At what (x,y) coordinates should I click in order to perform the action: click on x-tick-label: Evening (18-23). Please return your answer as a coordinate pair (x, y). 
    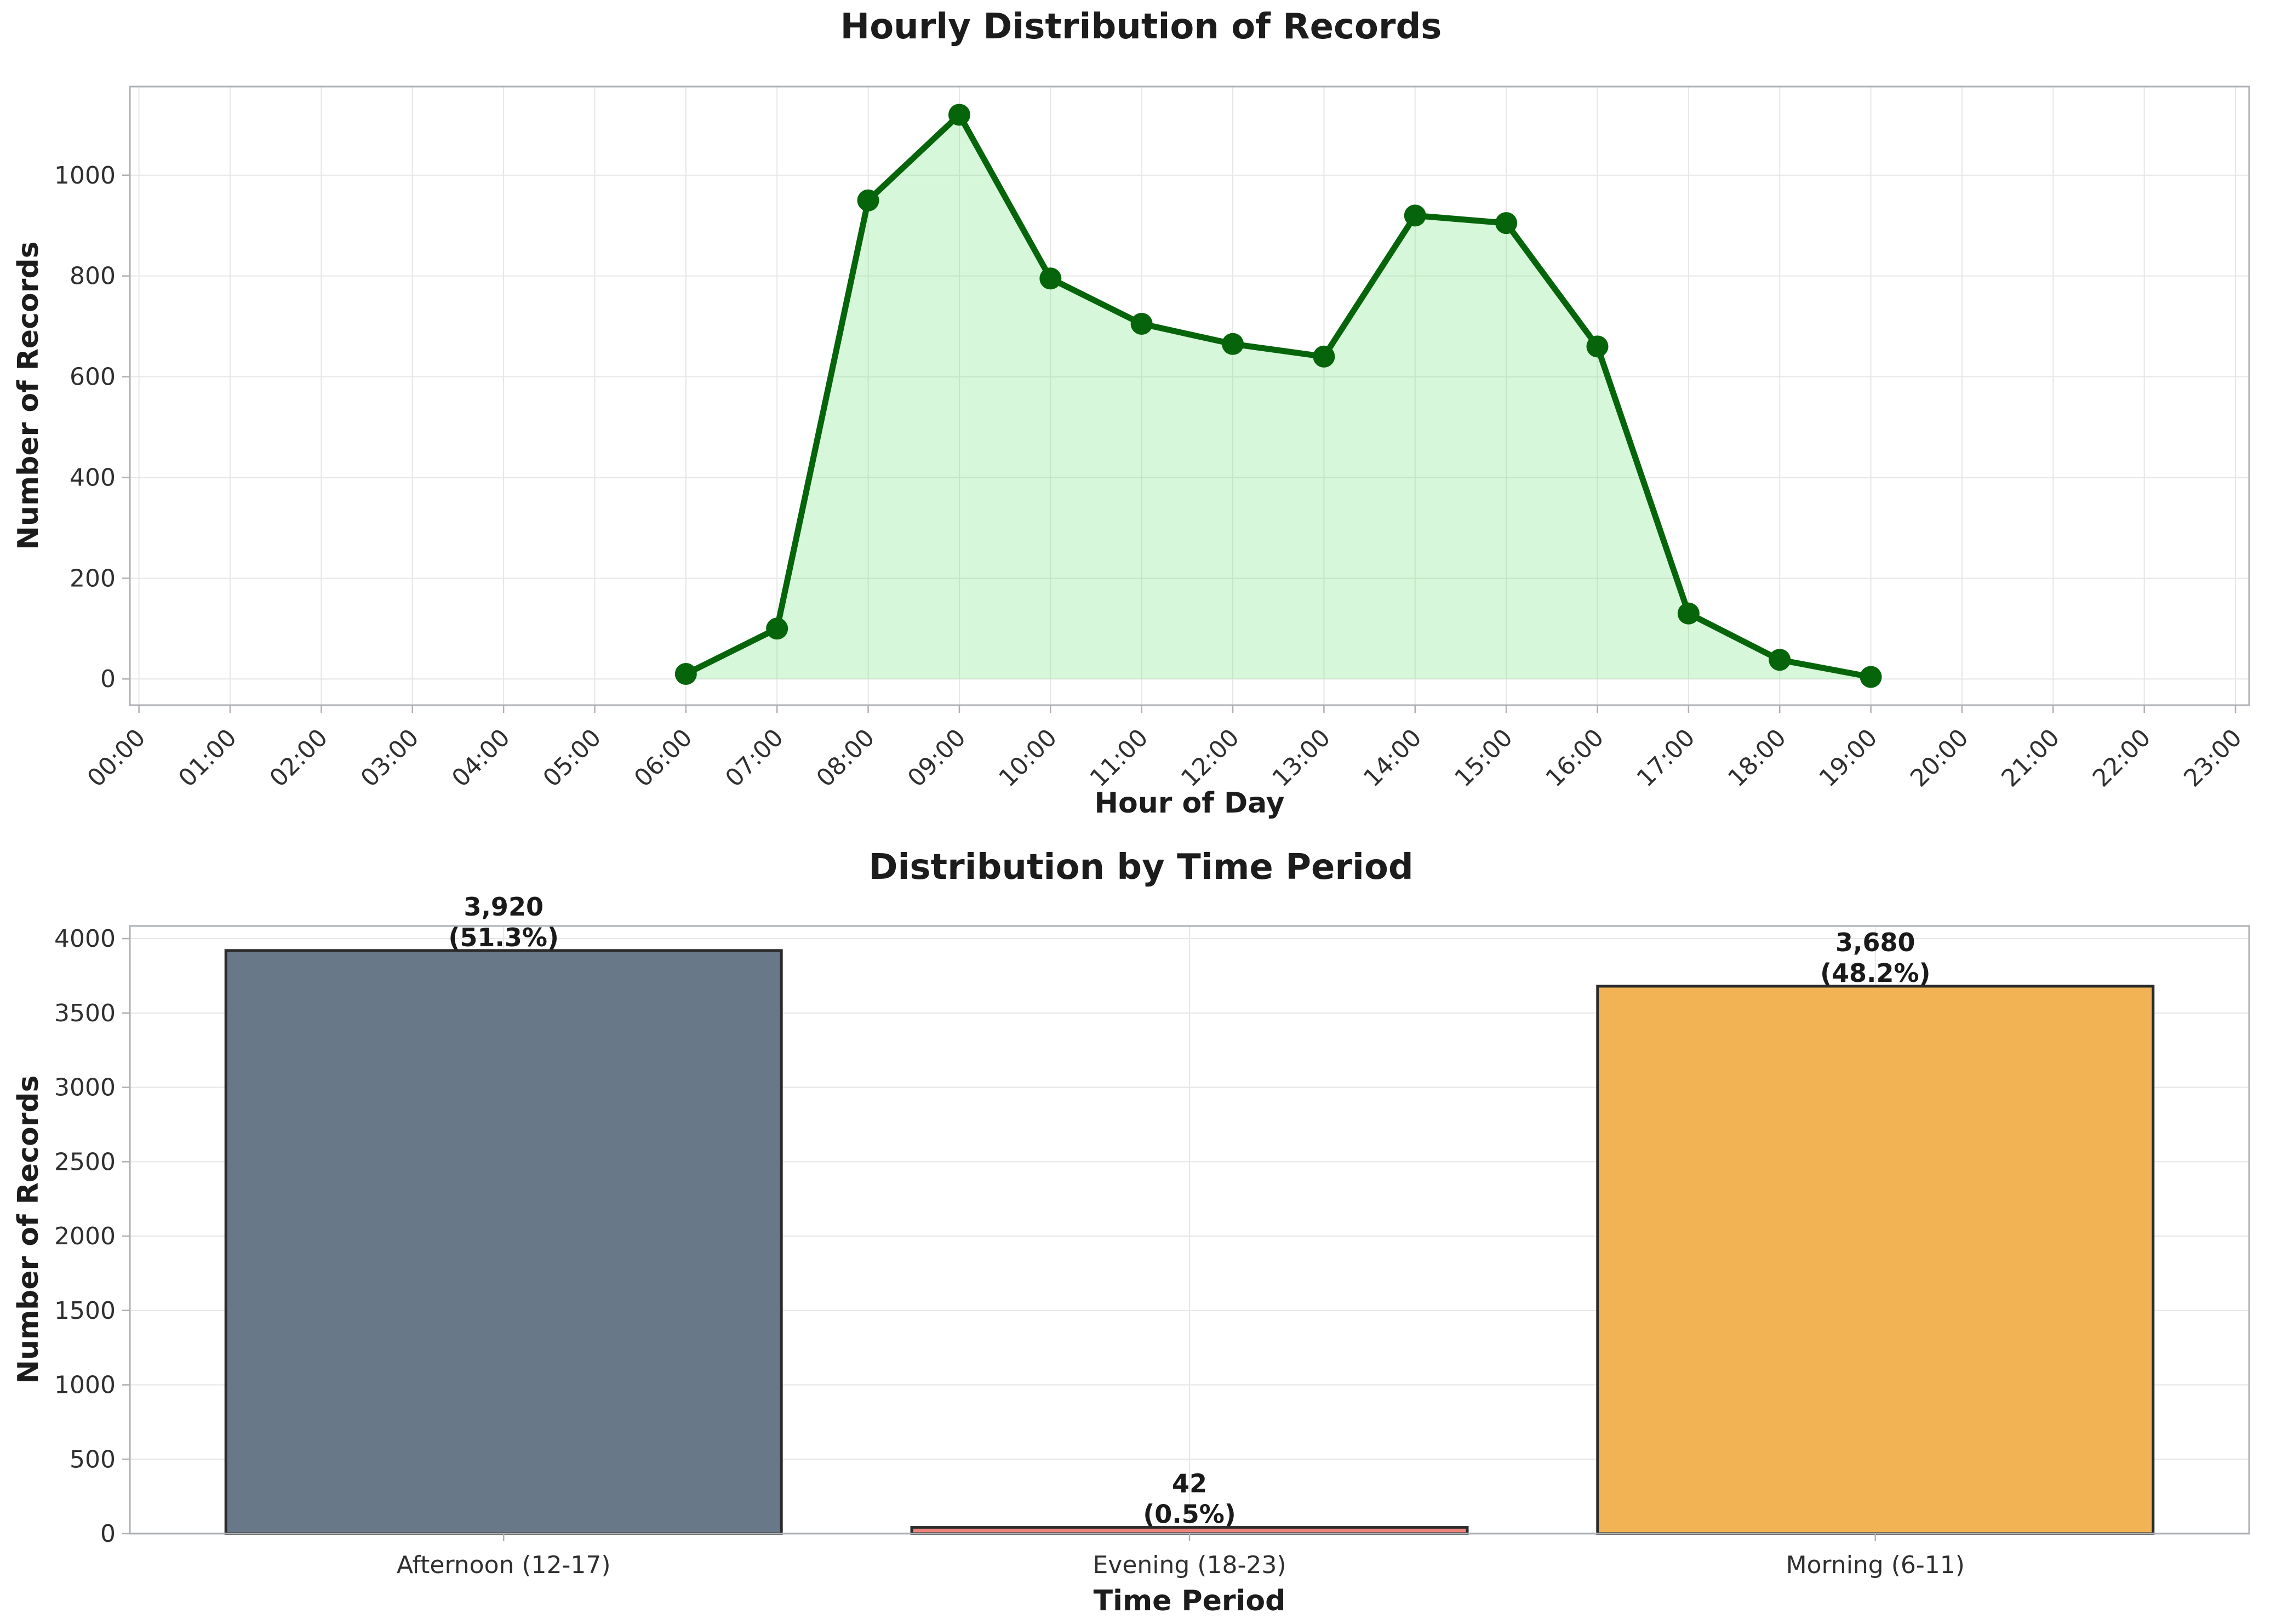
    Looking at the image, I should click on (1190, 1565).